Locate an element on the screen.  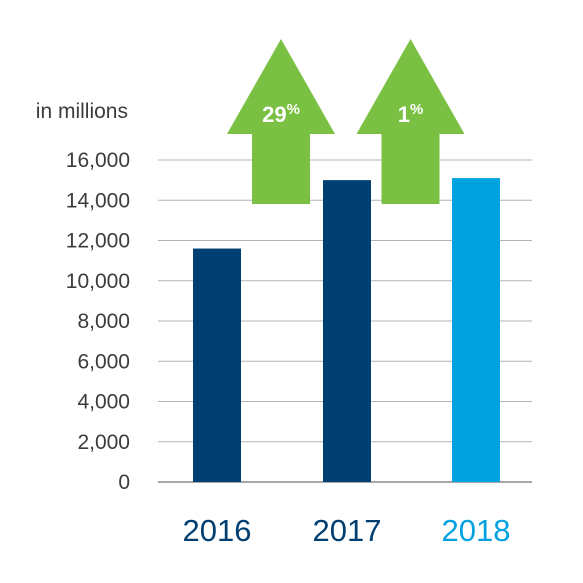
y-tick-label: 14,000 is located at coordinates (98, 200).